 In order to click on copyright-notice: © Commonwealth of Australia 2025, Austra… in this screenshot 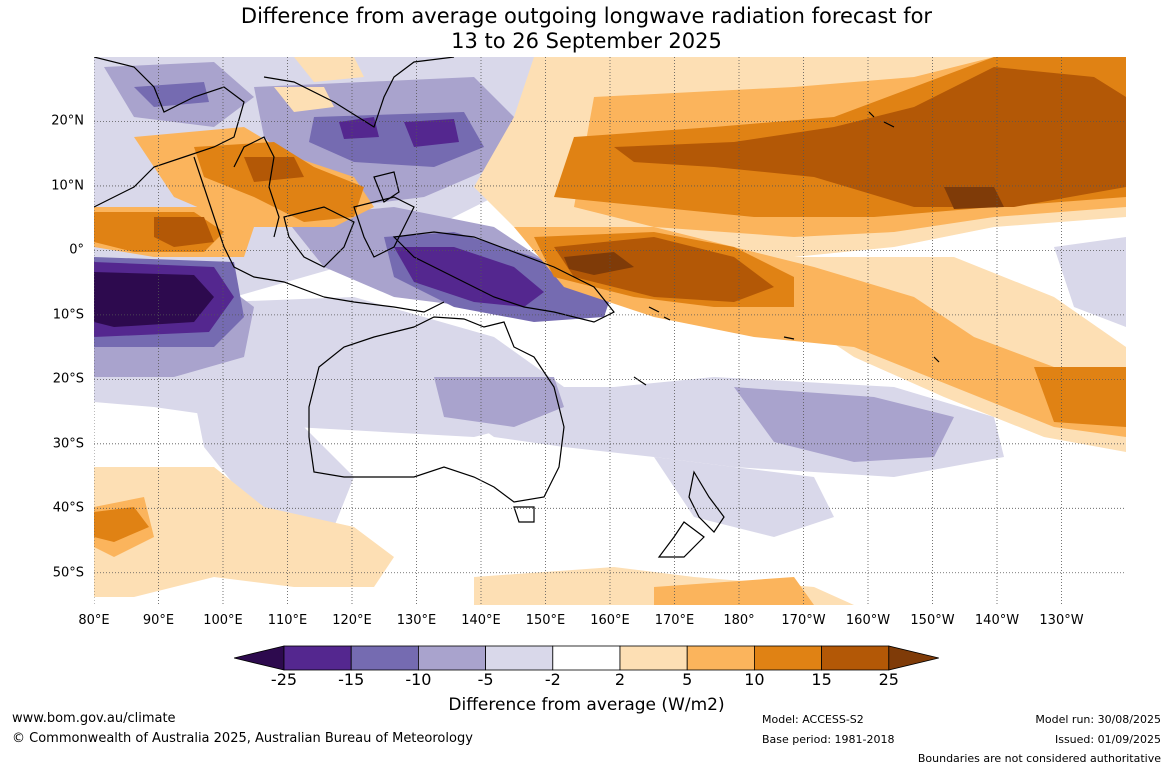, I will do `click(242, 738)`.